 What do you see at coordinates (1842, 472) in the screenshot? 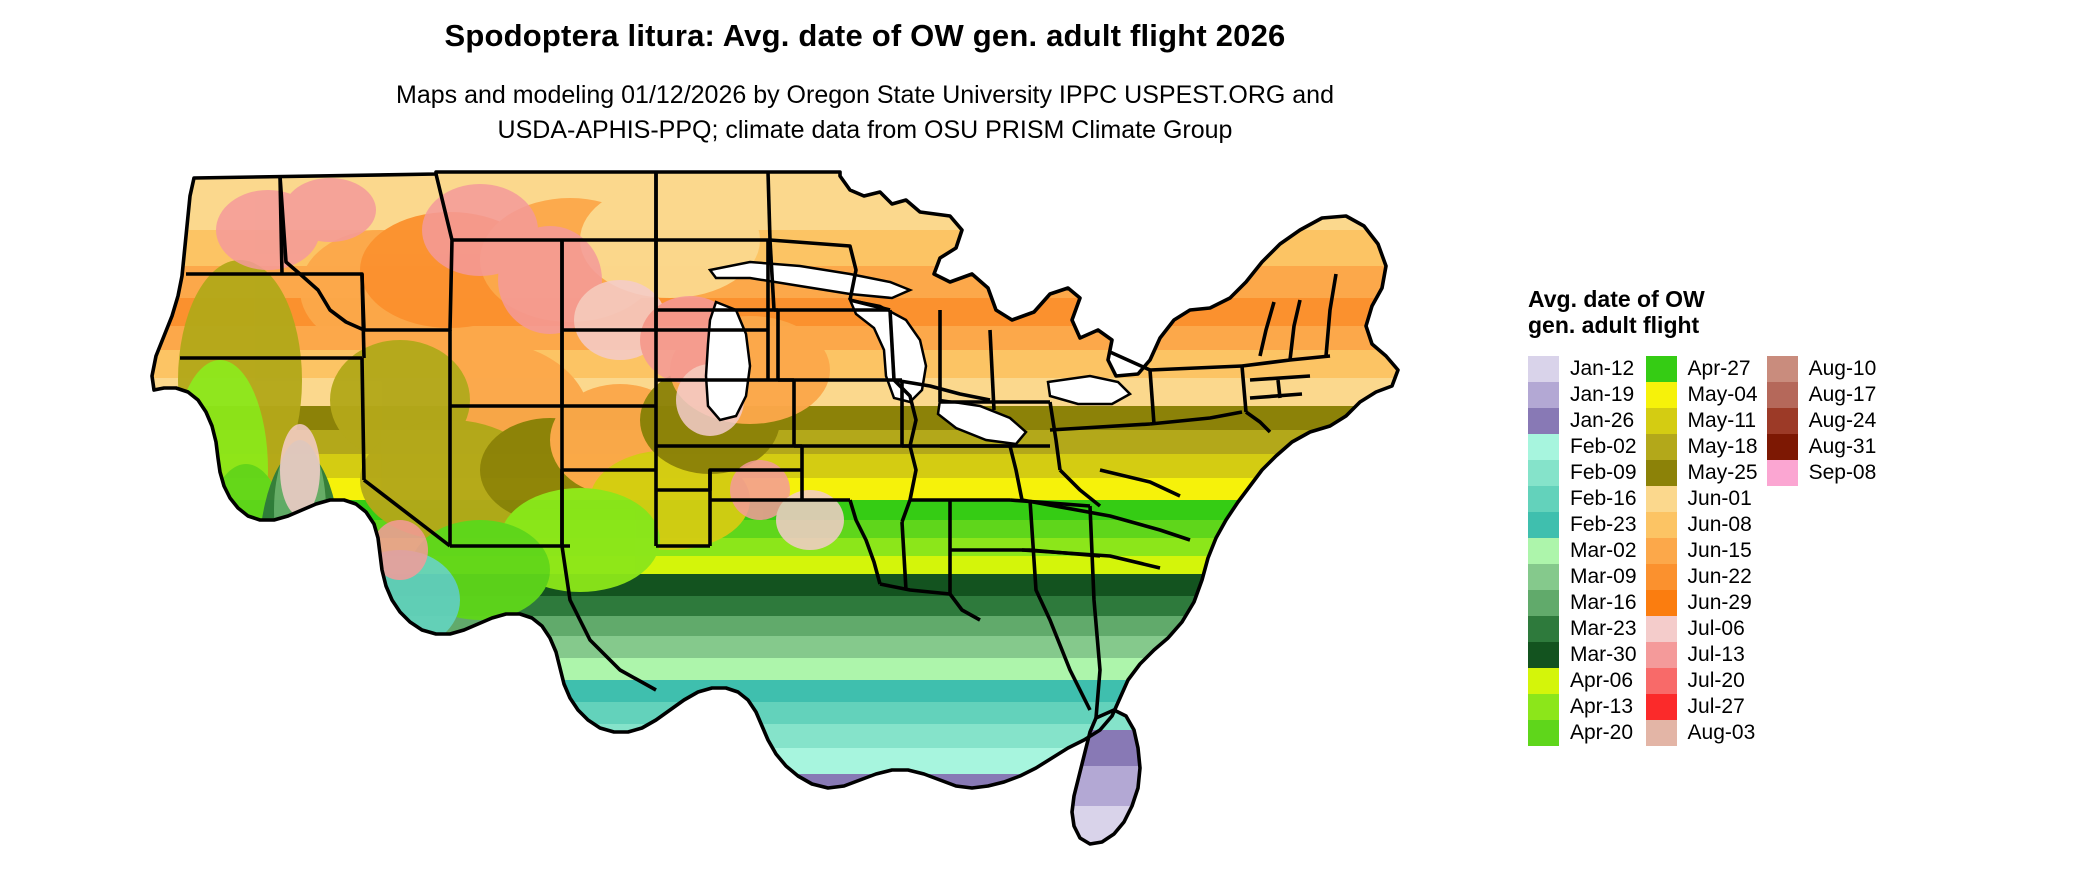
I see `legend-item-label: Sep-08` at bounding box center [1842, 472].